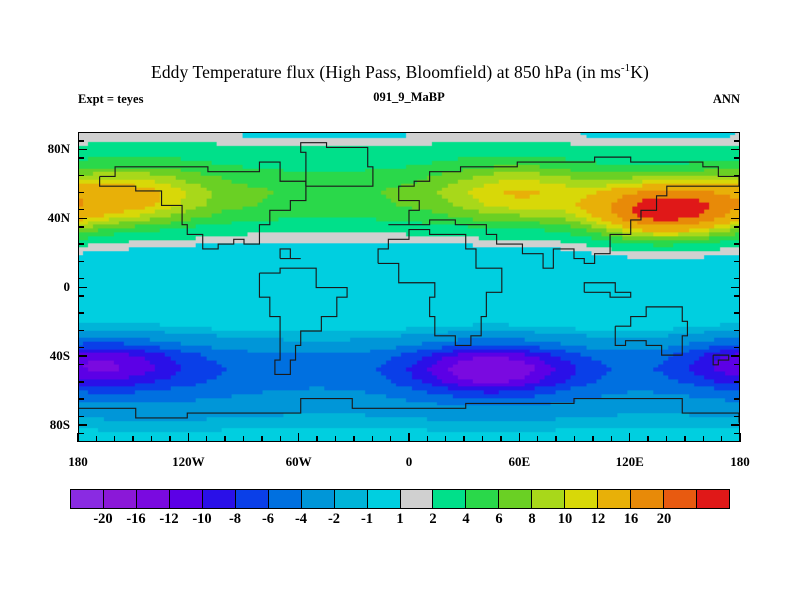  What do you see at coordinates (202, 519) in the screenshot?
I see `colorbar-tick--10: -10` at bounding box center [202, 519].